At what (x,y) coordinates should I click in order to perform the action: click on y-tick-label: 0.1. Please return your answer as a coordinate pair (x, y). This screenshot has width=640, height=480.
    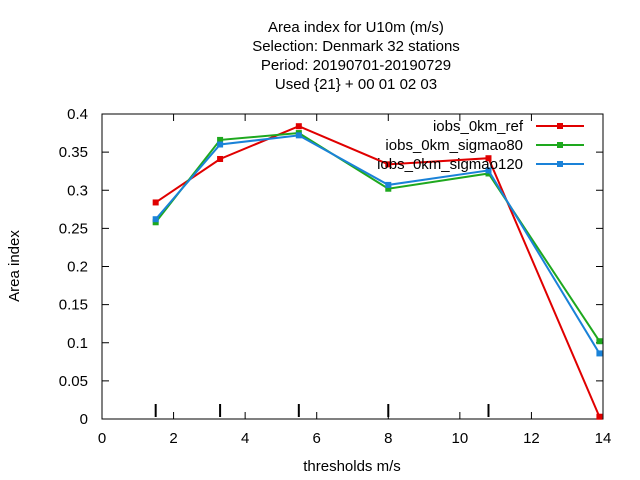
    Looking at the image, I should click on (77, 343).